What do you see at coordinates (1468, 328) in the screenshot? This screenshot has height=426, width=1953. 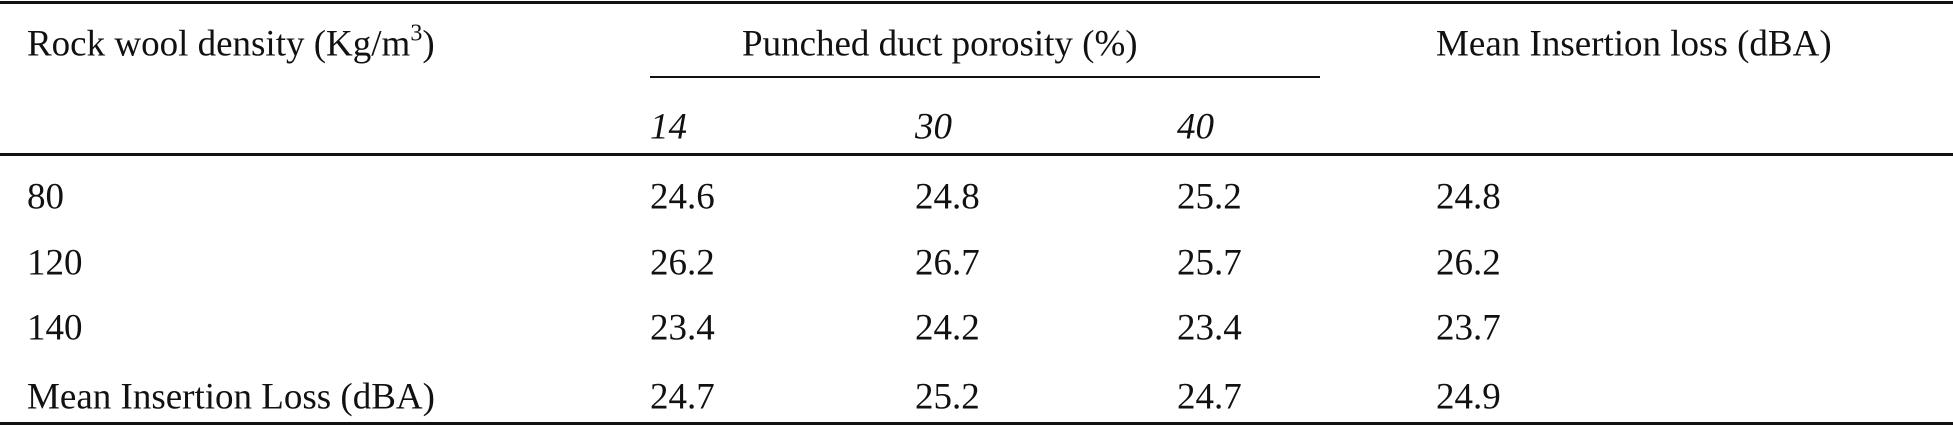 I see `cell-value: 23.7` at bounding box center [1468, 328].